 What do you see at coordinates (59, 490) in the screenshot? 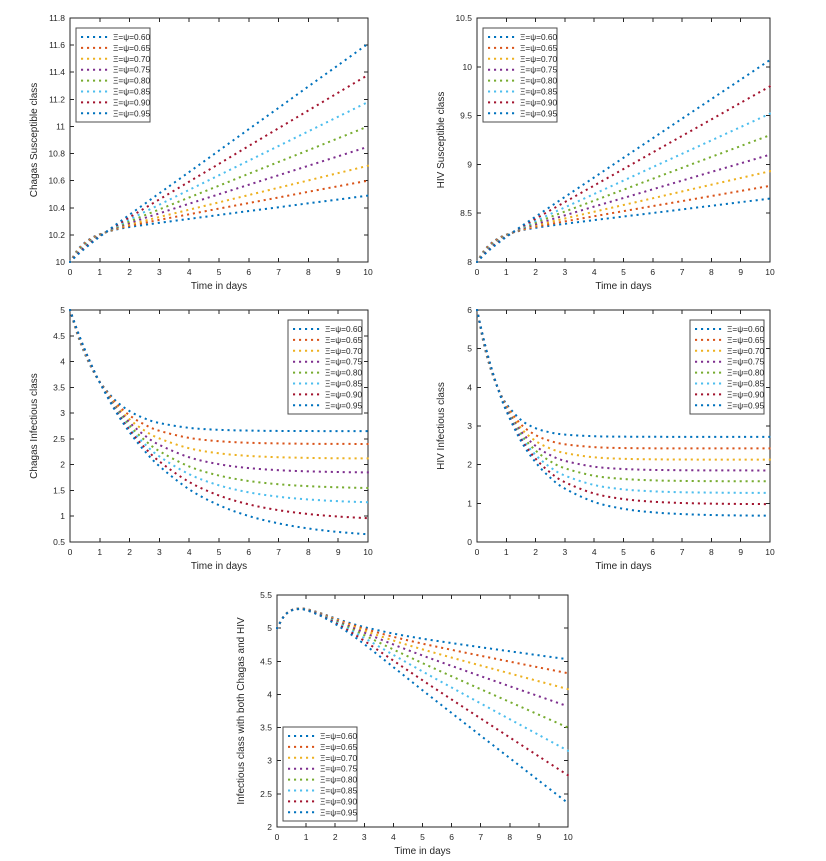
I see `y-tick-label: 1.5` at bounding box center [59, 490].